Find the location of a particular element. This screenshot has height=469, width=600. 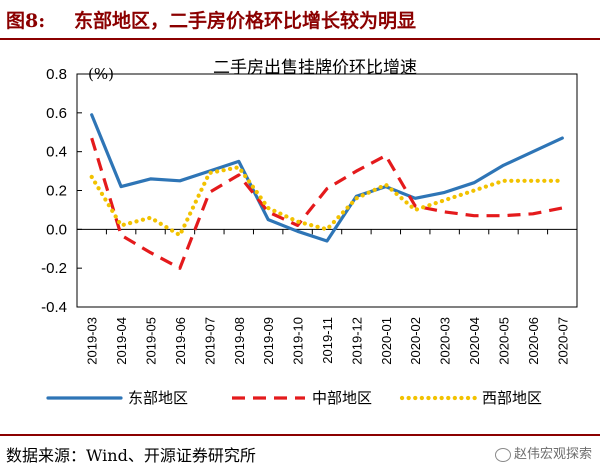

x-tick-label: 2019-06 is located at coordinates (180, 341).